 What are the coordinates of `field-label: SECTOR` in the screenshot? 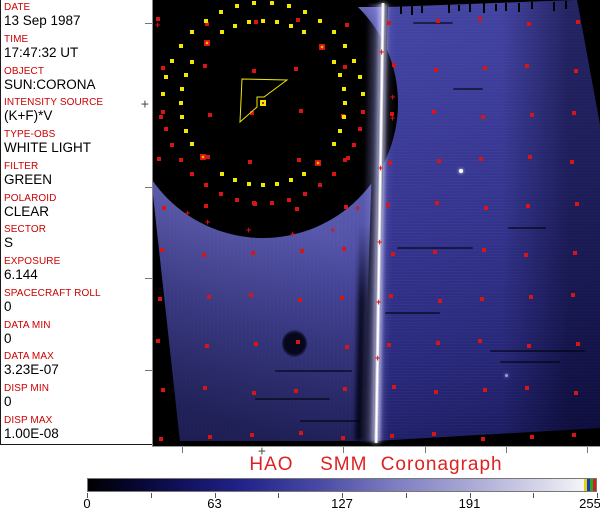 It's located at (25, 230).